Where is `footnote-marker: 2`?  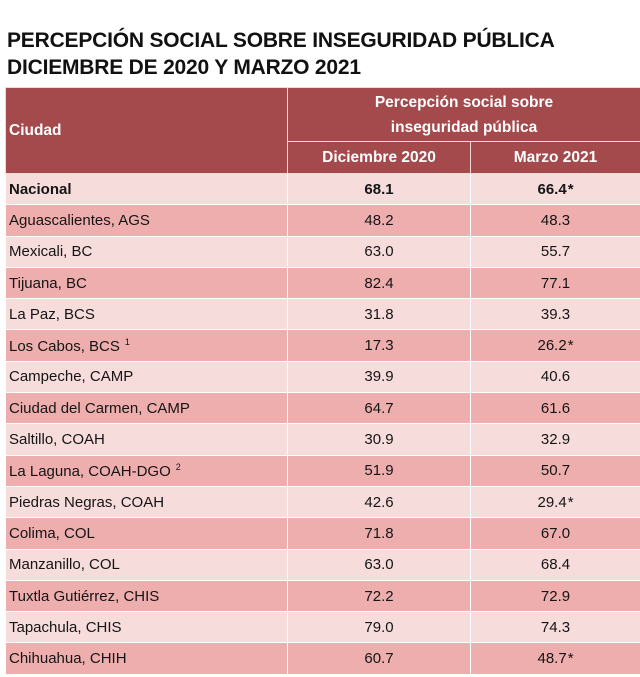
footnote-marker: 2 is located at coordinates (178, 466).